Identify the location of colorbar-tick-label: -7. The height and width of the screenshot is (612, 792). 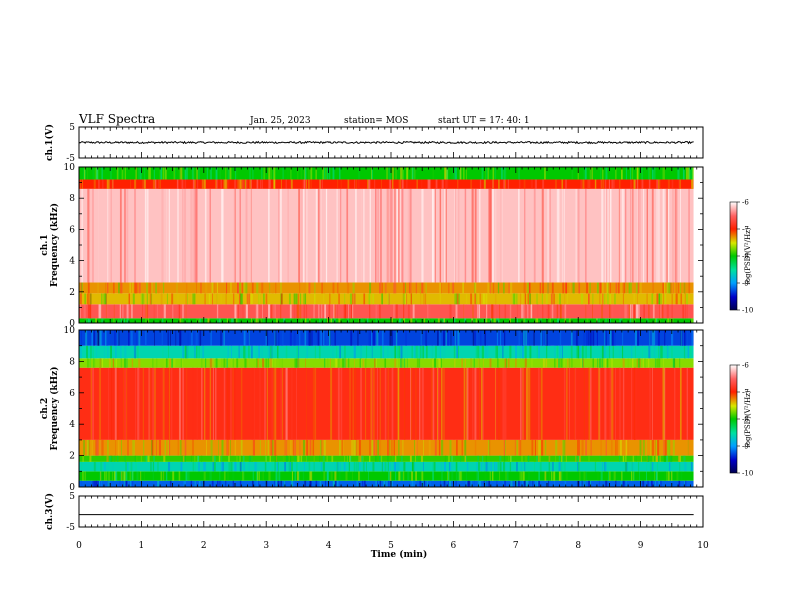
(745, 230).